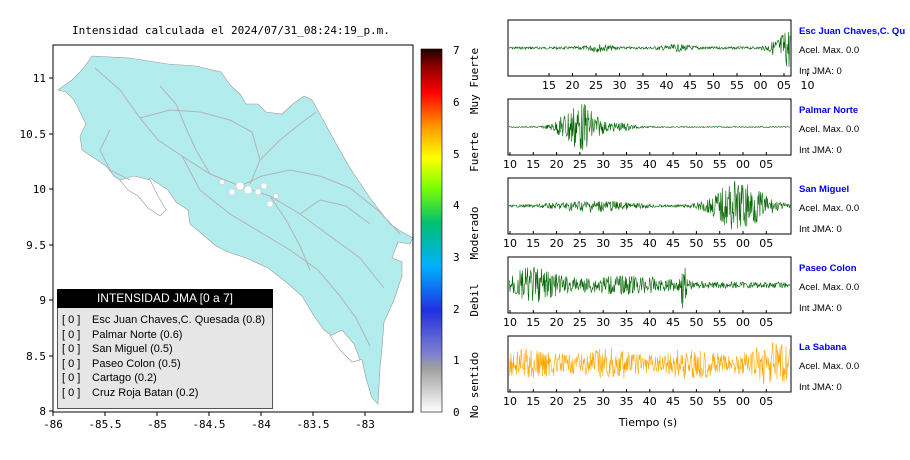  I want to click on colorbar-label: Debil, so click(474, 299).